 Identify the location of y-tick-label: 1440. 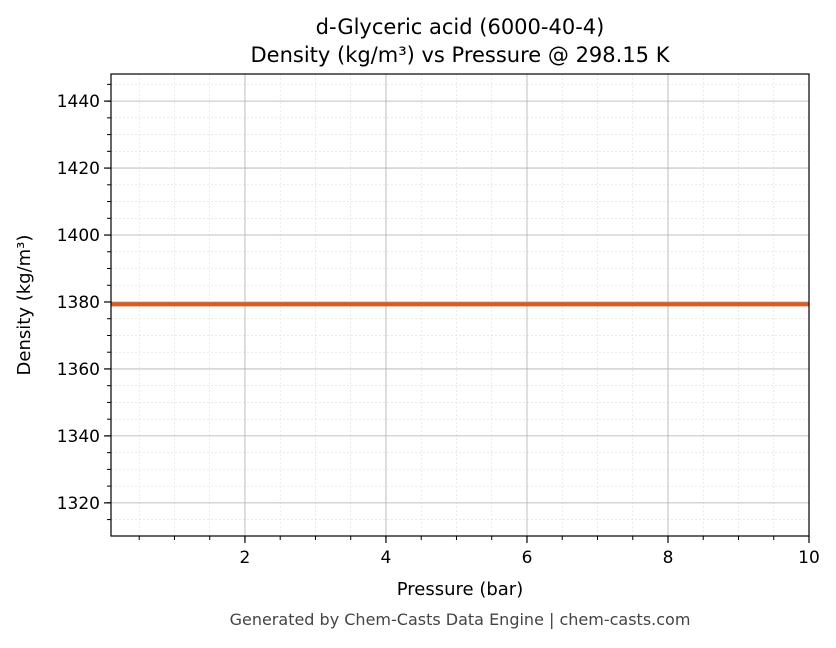
(78, 102).